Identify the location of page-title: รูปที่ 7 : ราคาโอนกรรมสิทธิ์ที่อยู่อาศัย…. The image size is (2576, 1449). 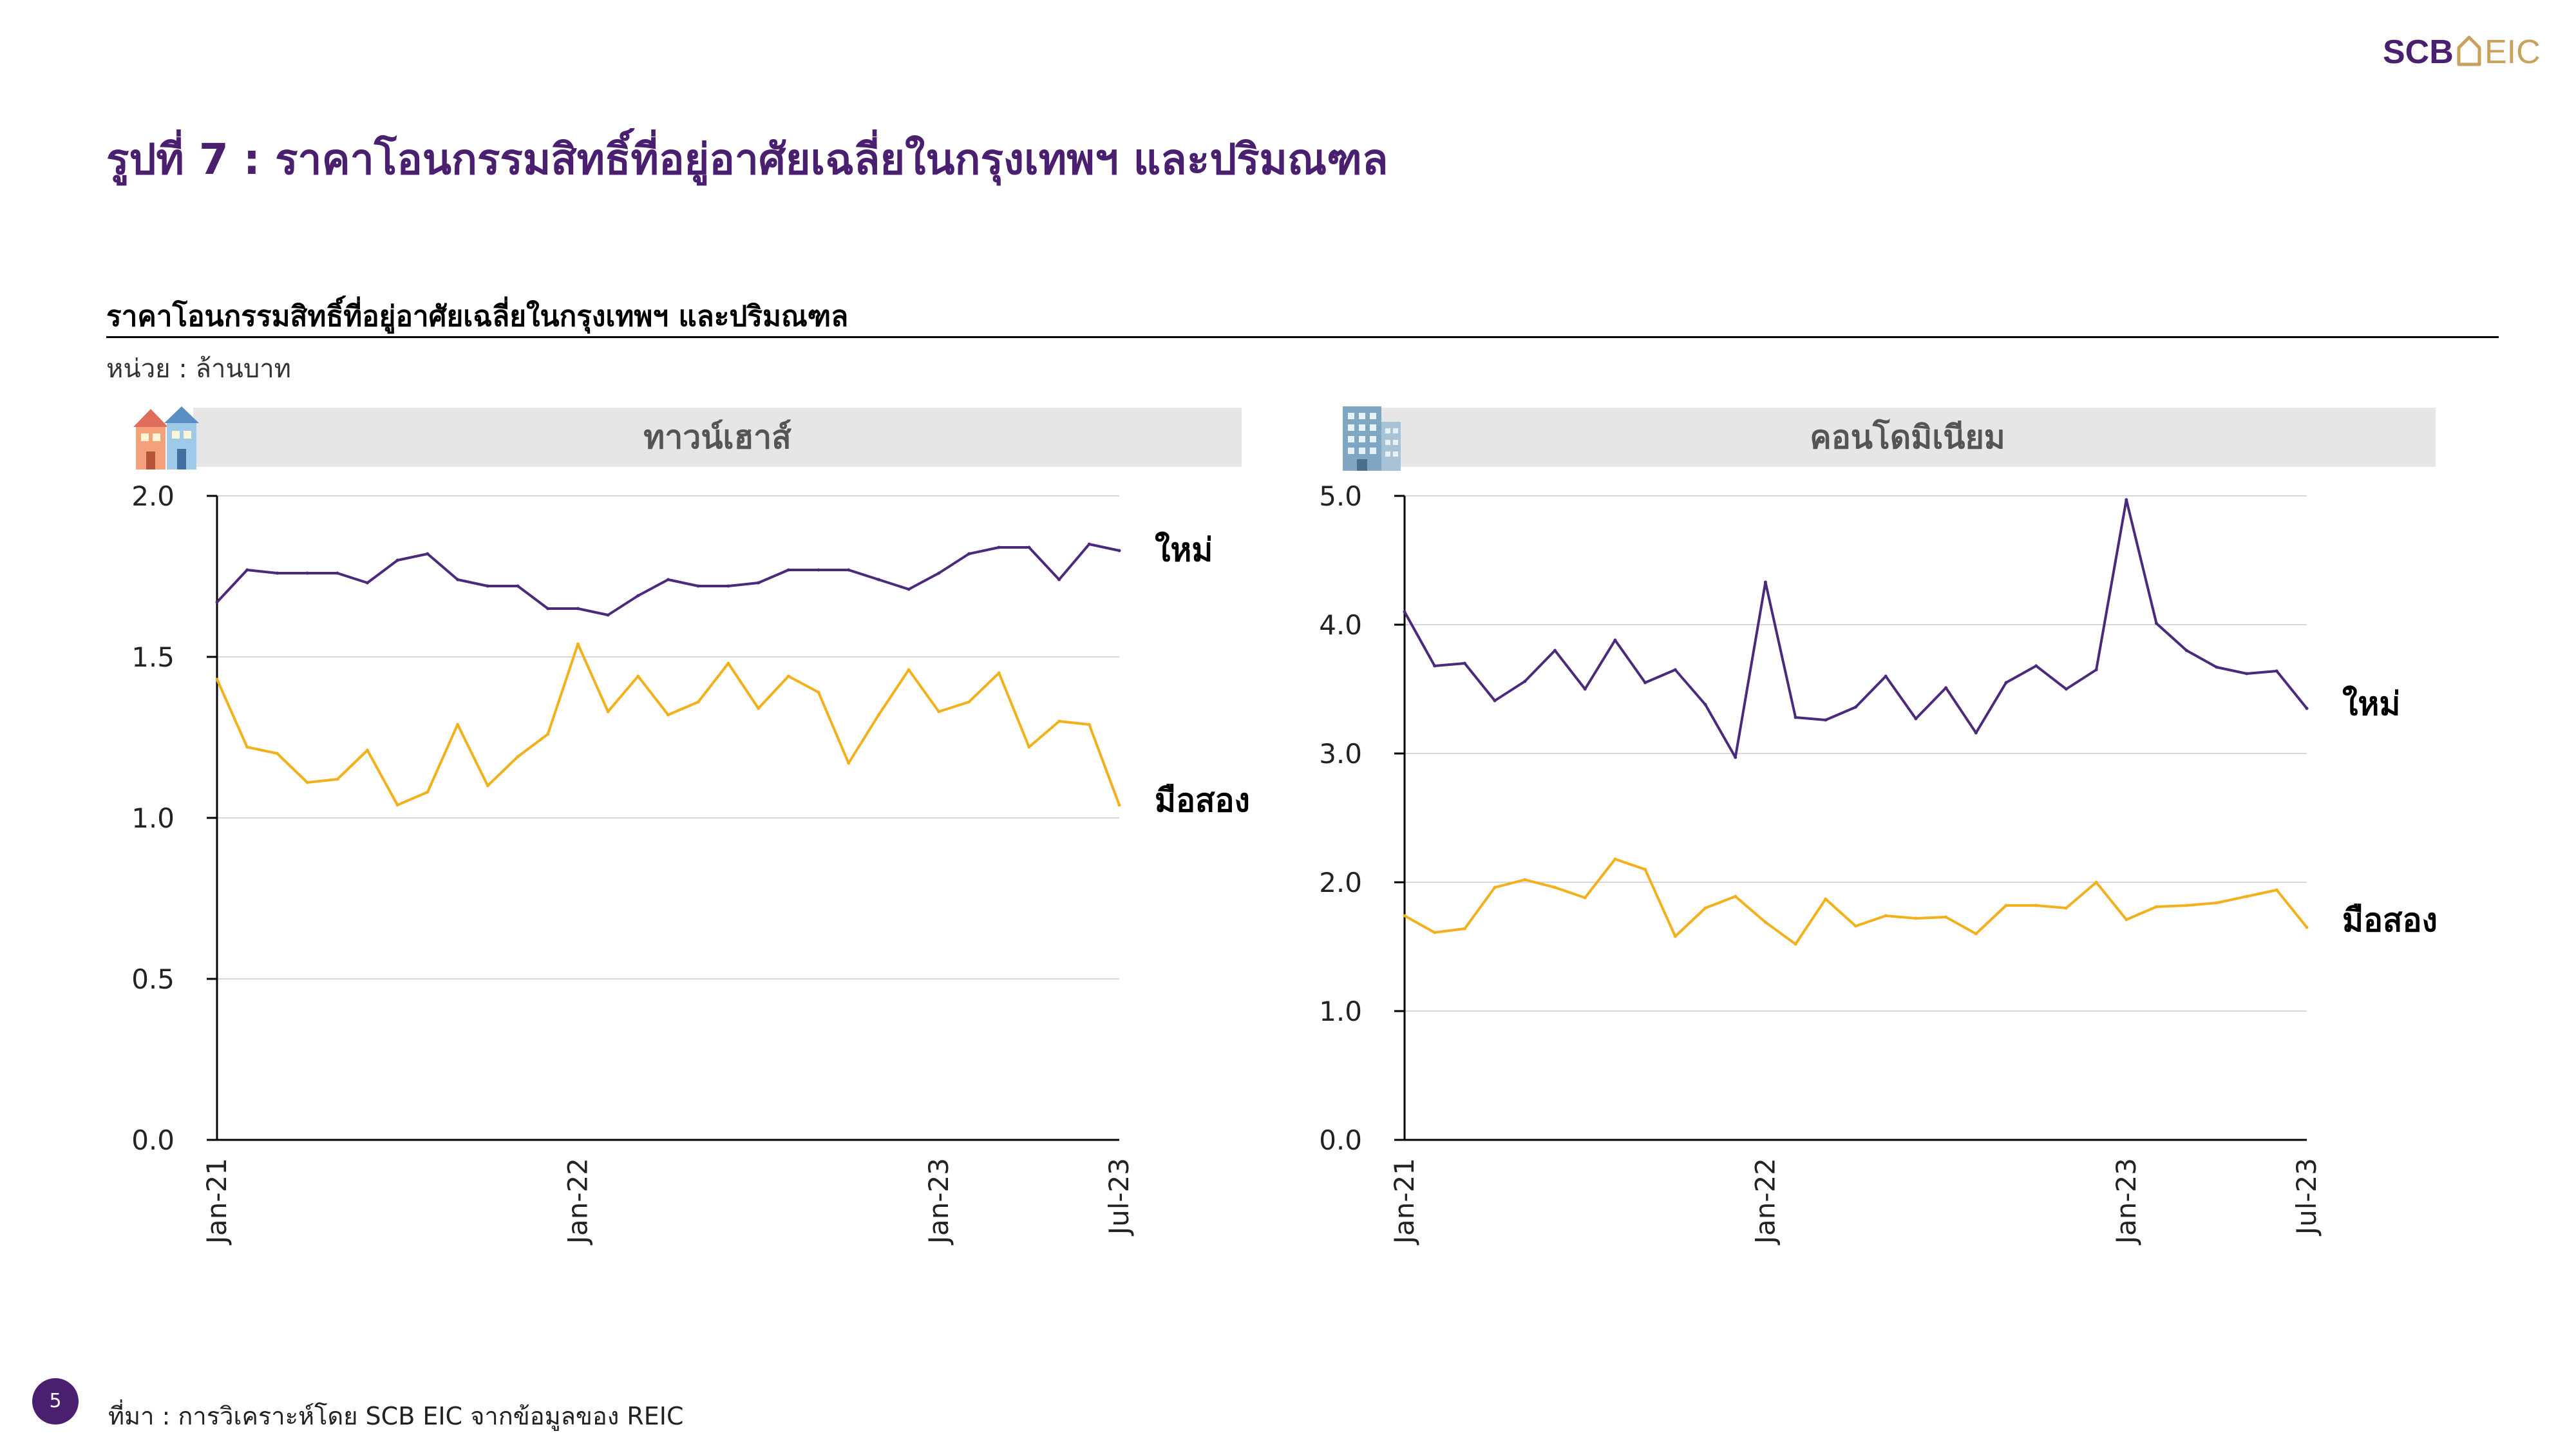
(747, 159).